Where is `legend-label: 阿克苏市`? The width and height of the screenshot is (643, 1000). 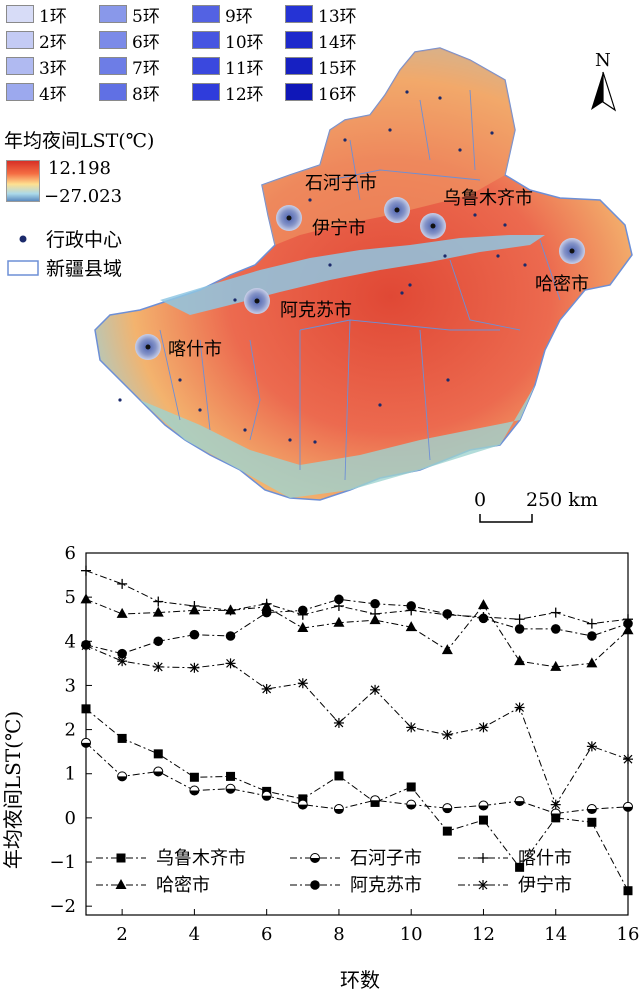
legend-label: 阿克苏市 is located at coordinates (386, 885).